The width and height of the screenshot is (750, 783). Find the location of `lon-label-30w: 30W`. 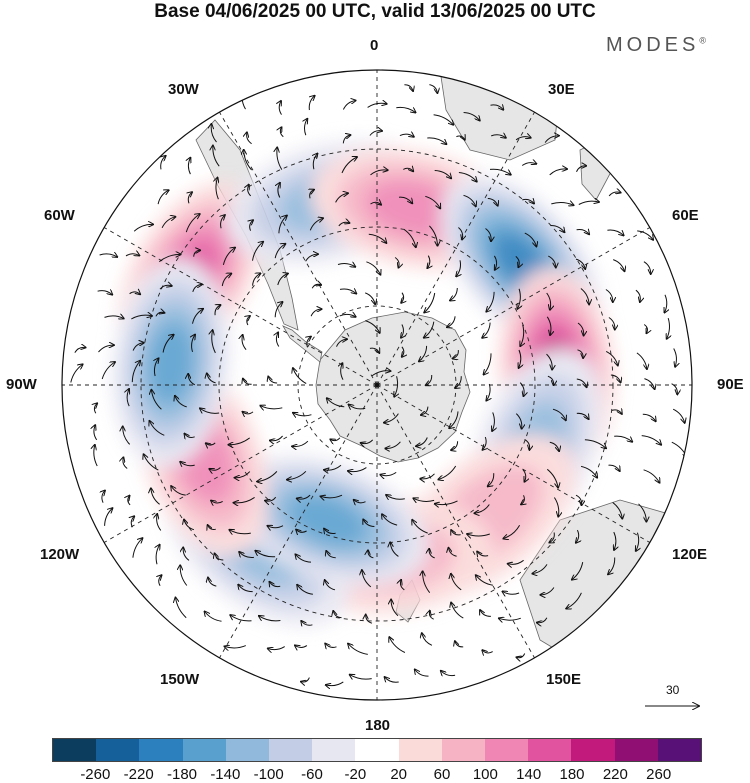

lon-label-30w: 30W is located at coordinates (183, 89).